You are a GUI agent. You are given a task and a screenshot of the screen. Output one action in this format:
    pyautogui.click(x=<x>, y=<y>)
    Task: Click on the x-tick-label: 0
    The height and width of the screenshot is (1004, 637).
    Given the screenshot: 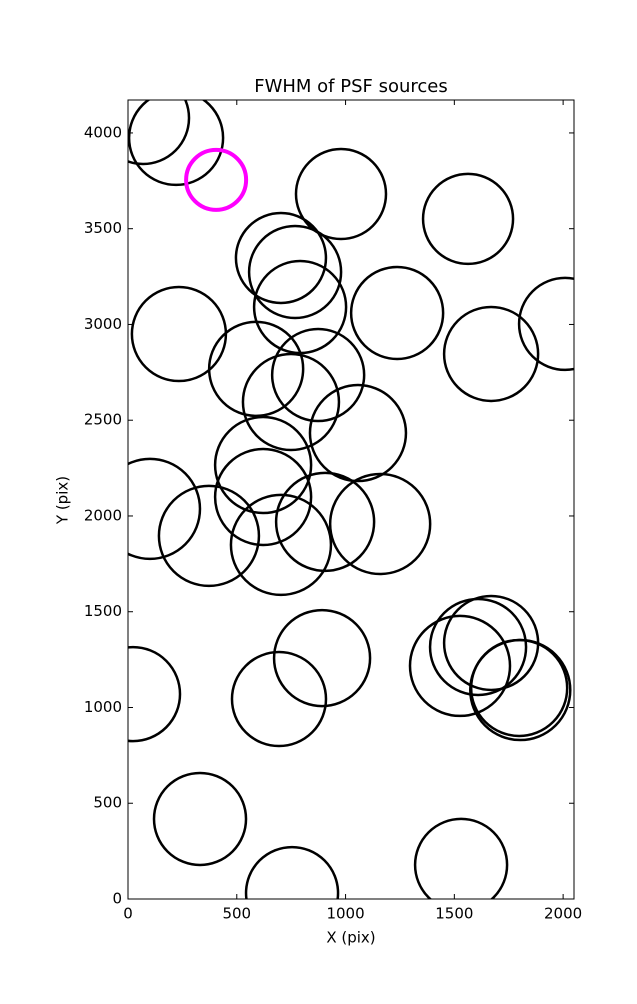 What is the action you would take?
    pyautogui.click(x=128, y=914)
    